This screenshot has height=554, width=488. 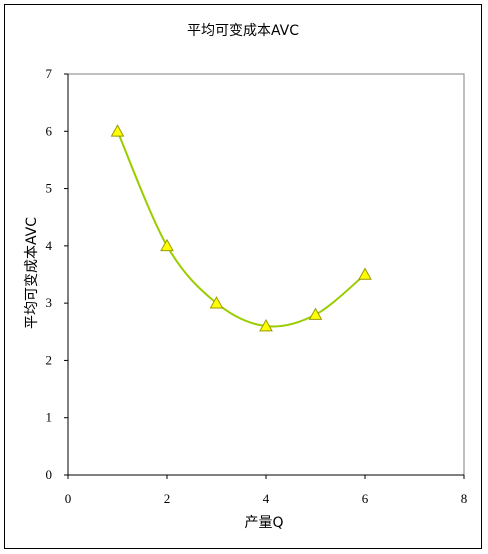 What do you see at coordinates (167, 498) in the screenshot?
I see `x-tick-label: 2` at bounding box center [167, 498].